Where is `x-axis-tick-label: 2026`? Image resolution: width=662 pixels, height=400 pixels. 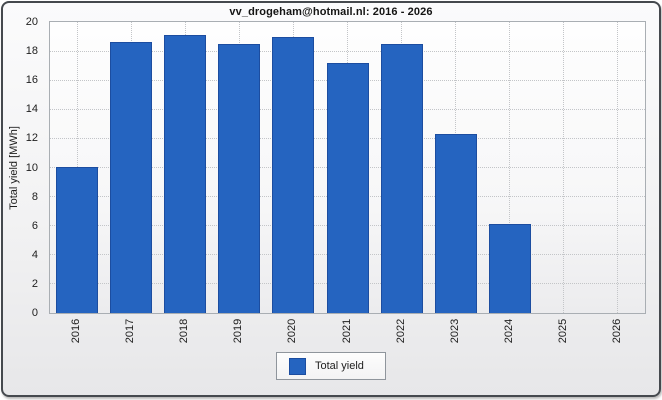 x-axis-tick-label: 2026 is located at coordinates (616, 331).